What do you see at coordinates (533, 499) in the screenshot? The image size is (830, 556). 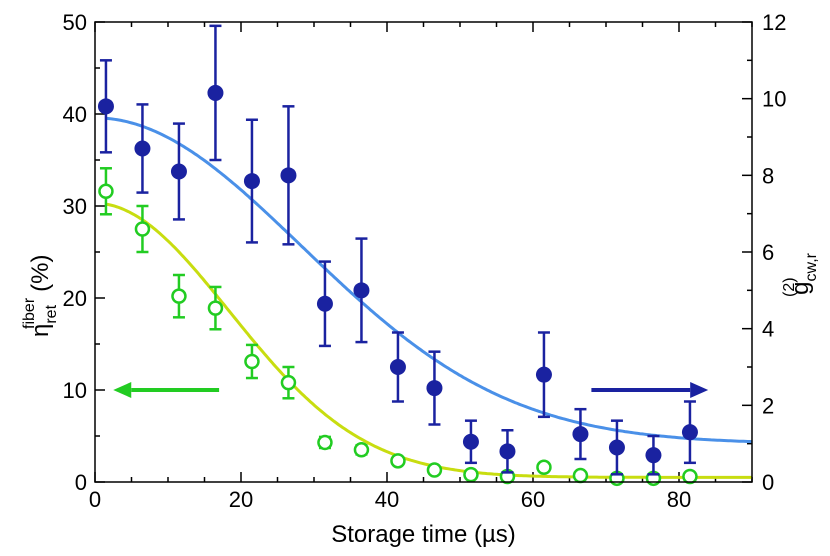 I see `x-tick-label: 60` at bounding box center [533, 499].